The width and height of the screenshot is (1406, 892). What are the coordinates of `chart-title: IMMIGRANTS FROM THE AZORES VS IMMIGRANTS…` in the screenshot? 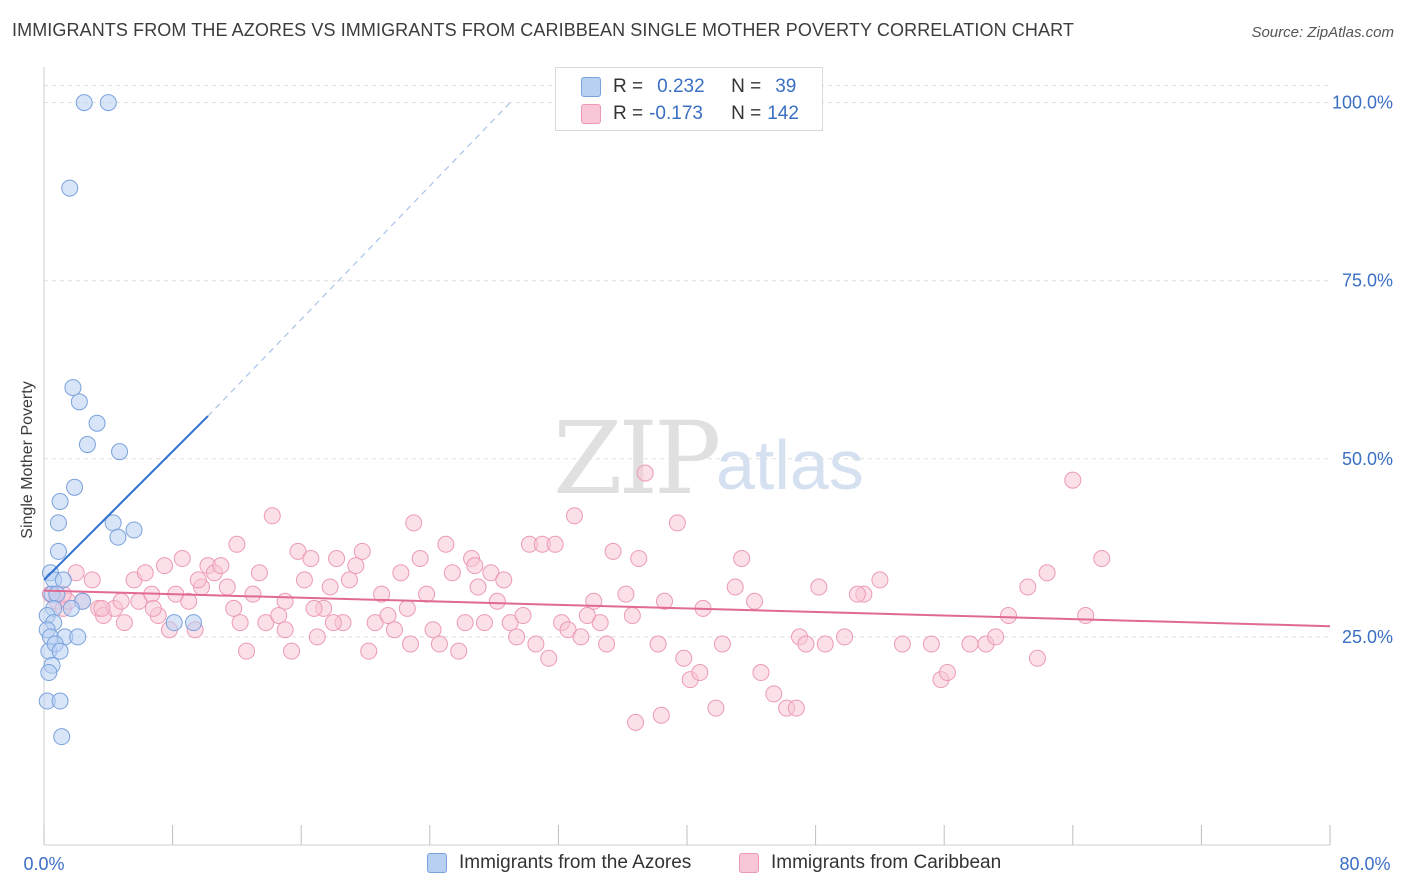 It's located at (543, 30).